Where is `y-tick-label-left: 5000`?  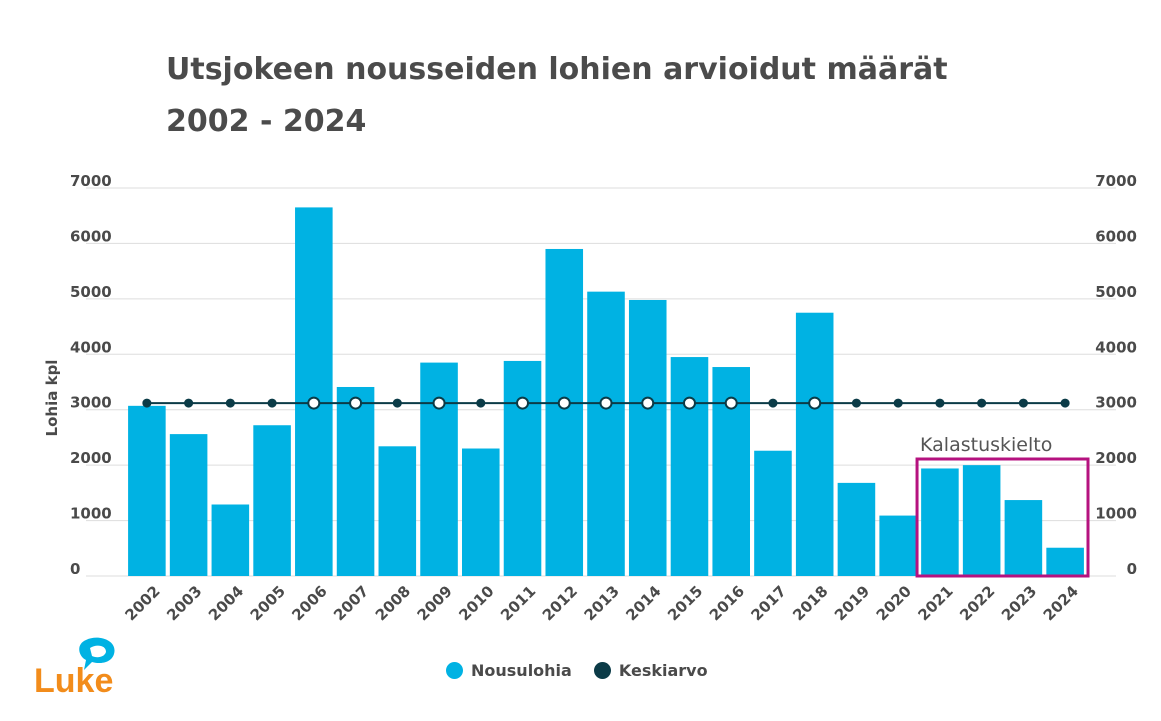 y-tick-label-left: 5000 is located at coordinates (91, 292).